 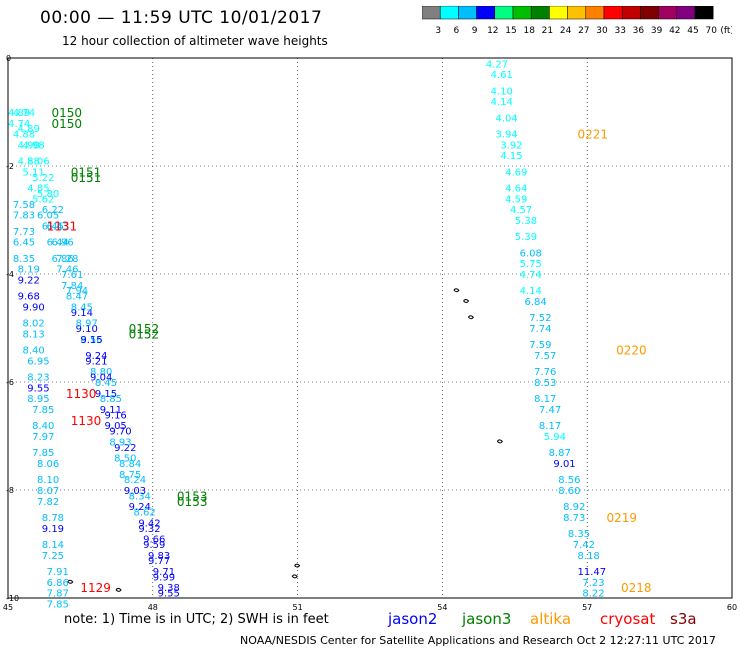 What do you see at coordinates (692, 31) in the screenshot?
I see `colorbar-label: 45` at bounding box center [692, 31].